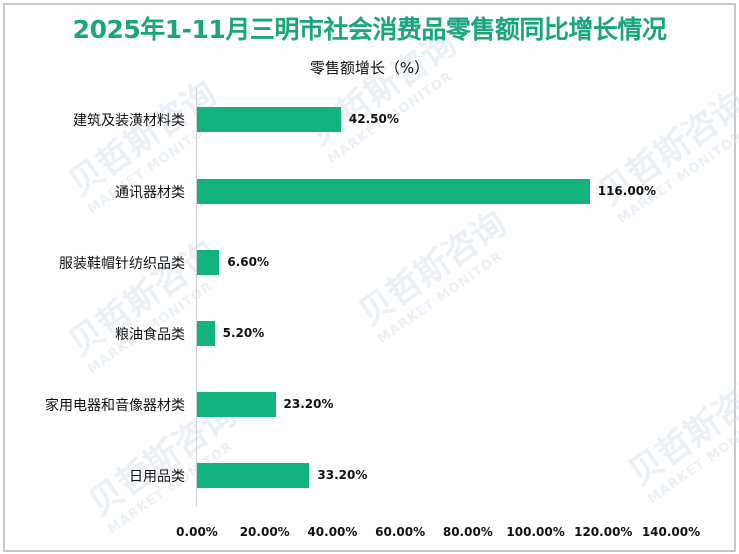  Describe the element at coordinates (535, 532) in the screenshot. I see `x-tick-label: 100.00%` at that location.